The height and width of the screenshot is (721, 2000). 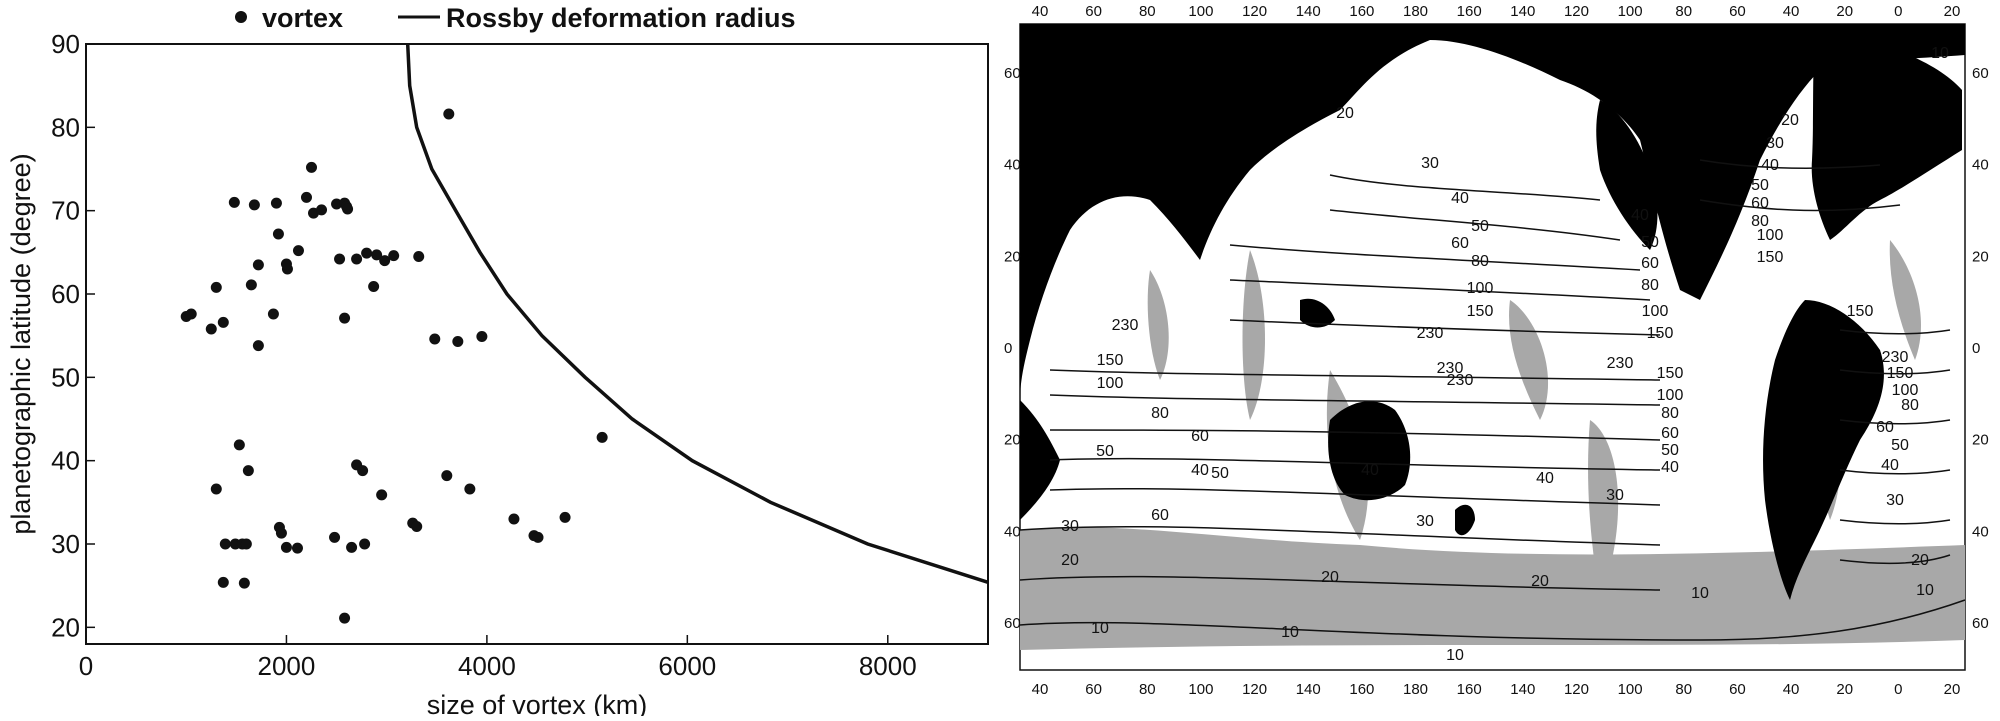 I want to click on map-top-tick-label: 180, so click(x=1415, y=11).